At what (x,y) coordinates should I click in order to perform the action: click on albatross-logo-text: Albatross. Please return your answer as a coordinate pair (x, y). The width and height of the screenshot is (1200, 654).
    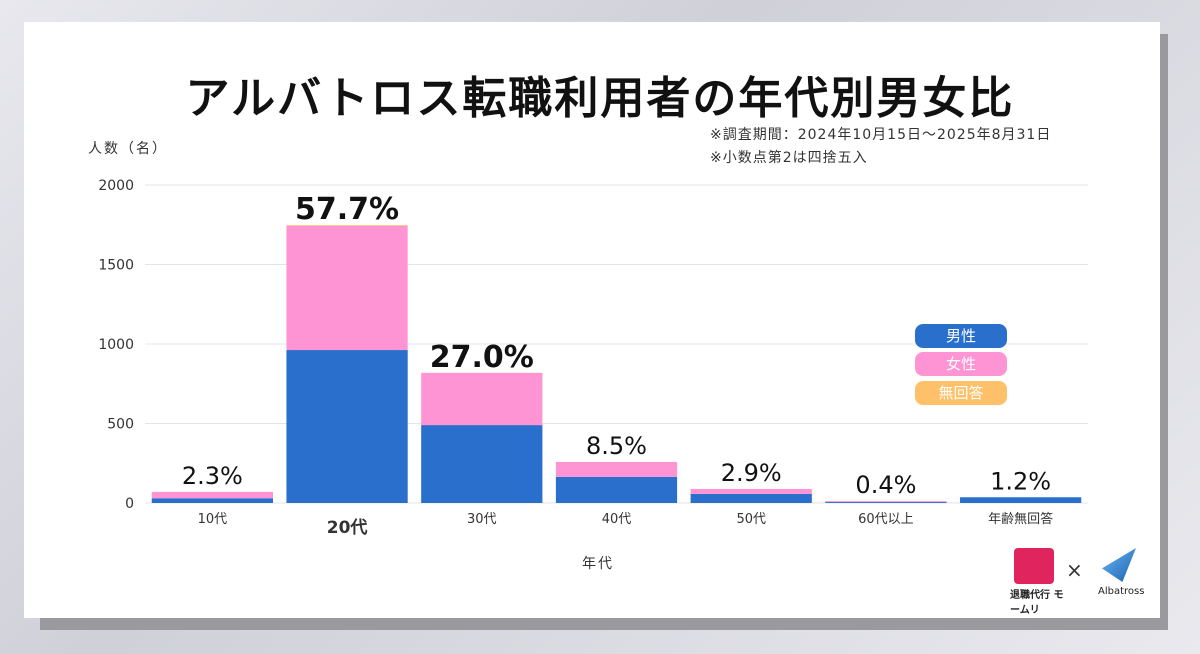
    Looking at the image, I should click on (1121, 591).